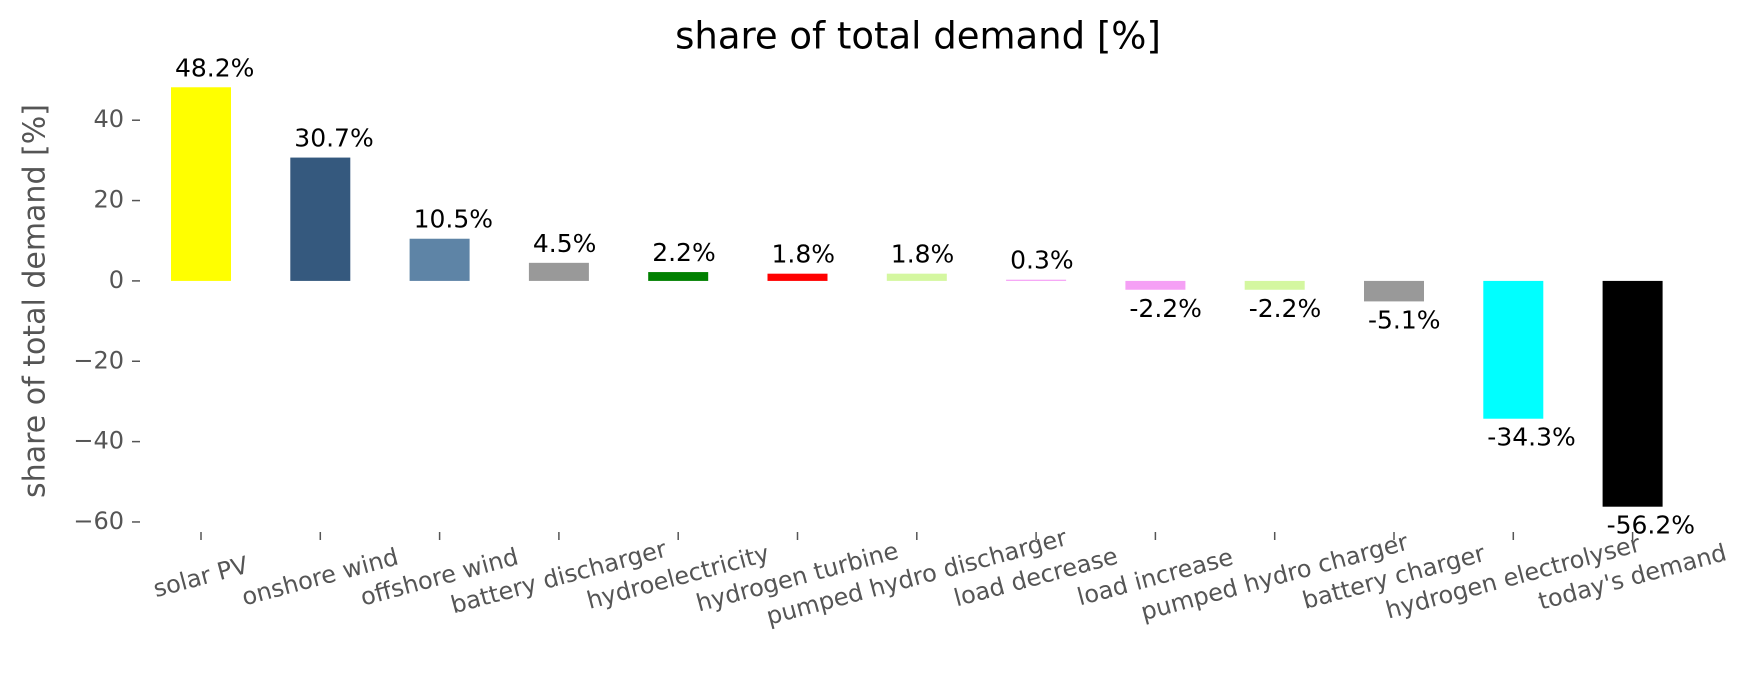  Describe the element at coordinates (98, 521) in the screenshot. I see `y-tick-label: −60` at that location.